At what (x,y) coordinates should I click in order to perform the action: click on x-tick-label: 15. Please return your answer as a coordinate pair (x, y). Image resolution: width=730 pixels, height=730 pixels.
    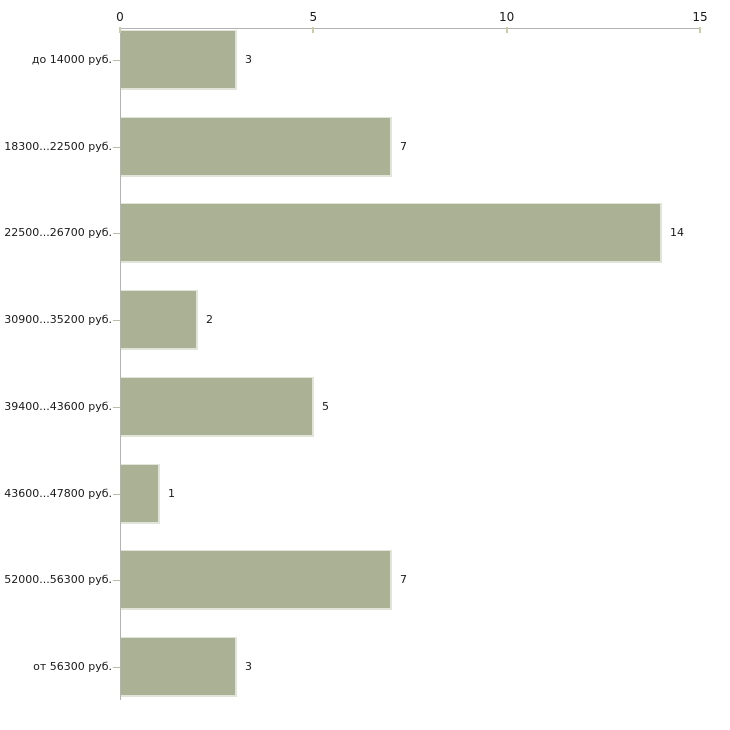
    Looking at the image, I should click on (700, 17).